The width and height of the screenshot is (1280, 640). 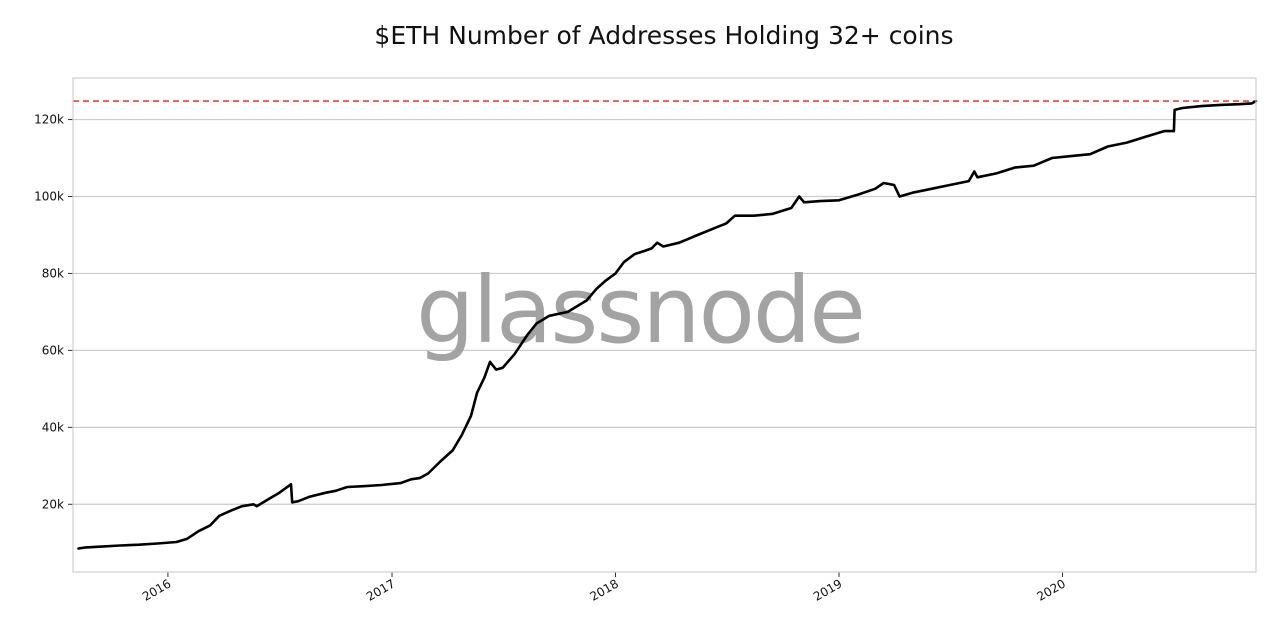 I want to click on y-tick-label-20k: 20k, so click(x=53, y=504).